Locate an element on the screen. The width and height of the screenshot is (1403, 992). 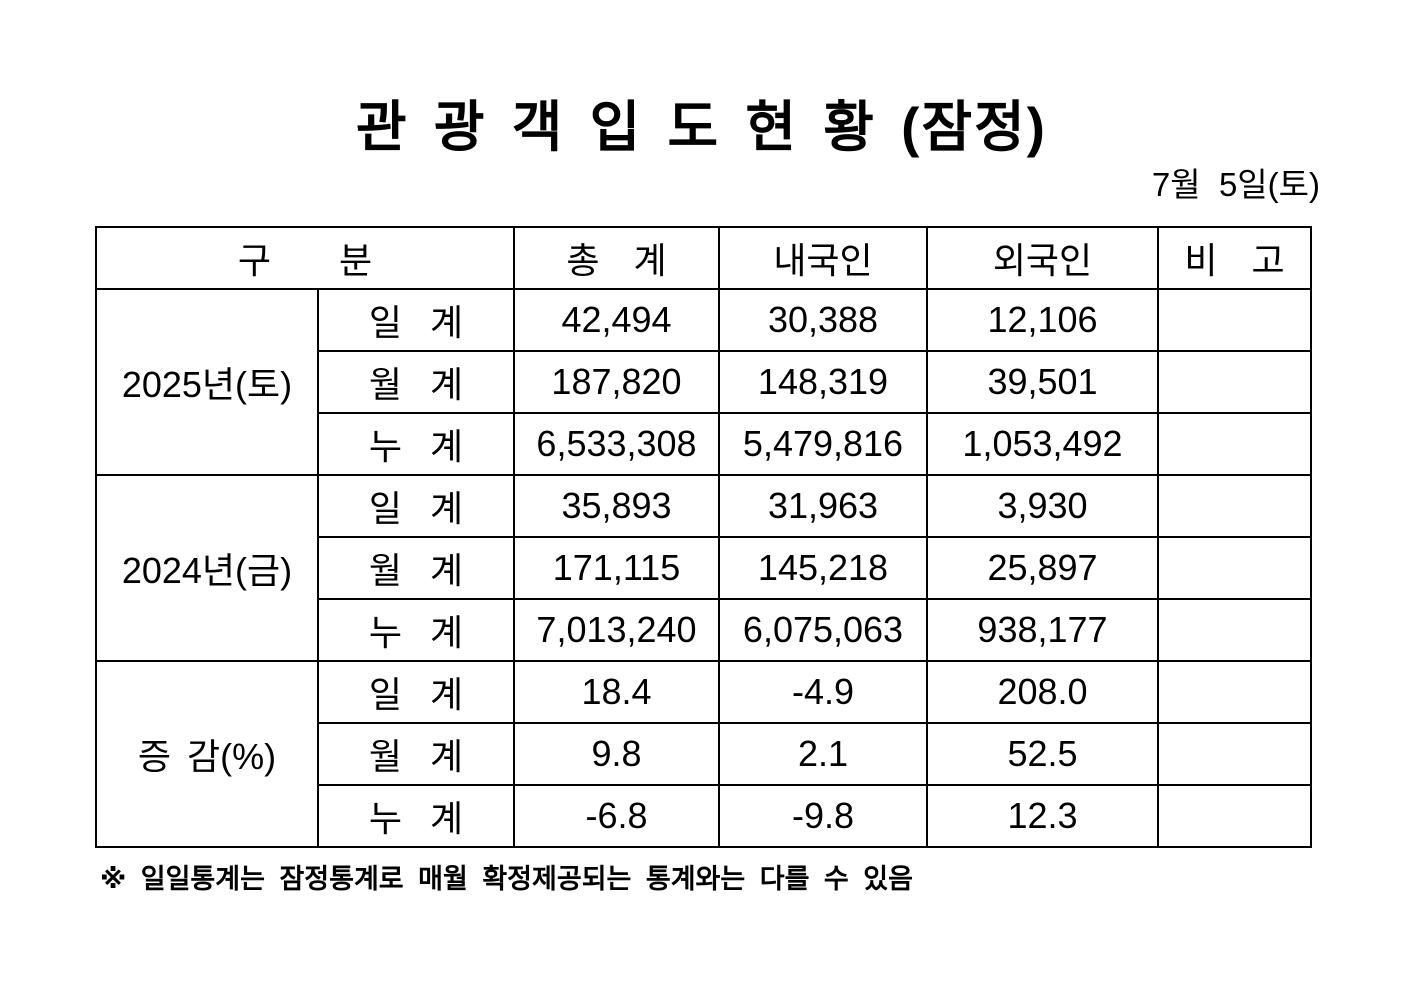
total-cell: 7,013,240 is located at coordinates (616, 629).